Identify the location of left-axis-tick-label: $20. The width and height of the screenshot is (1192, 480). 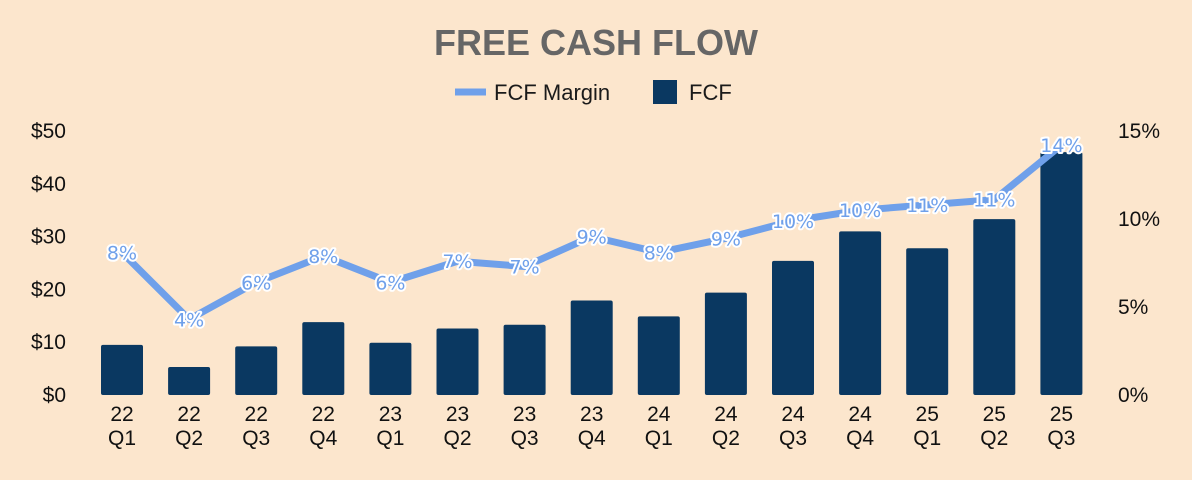
(48, 289).